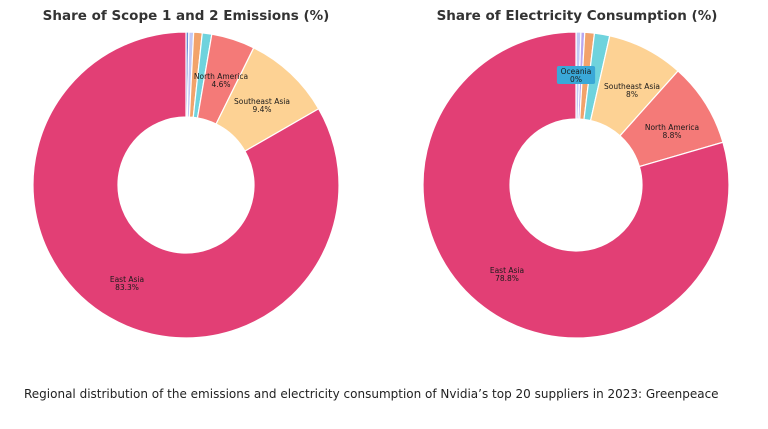  I want to click on slice-value-north-america: 4.6%, so click(220, 84).